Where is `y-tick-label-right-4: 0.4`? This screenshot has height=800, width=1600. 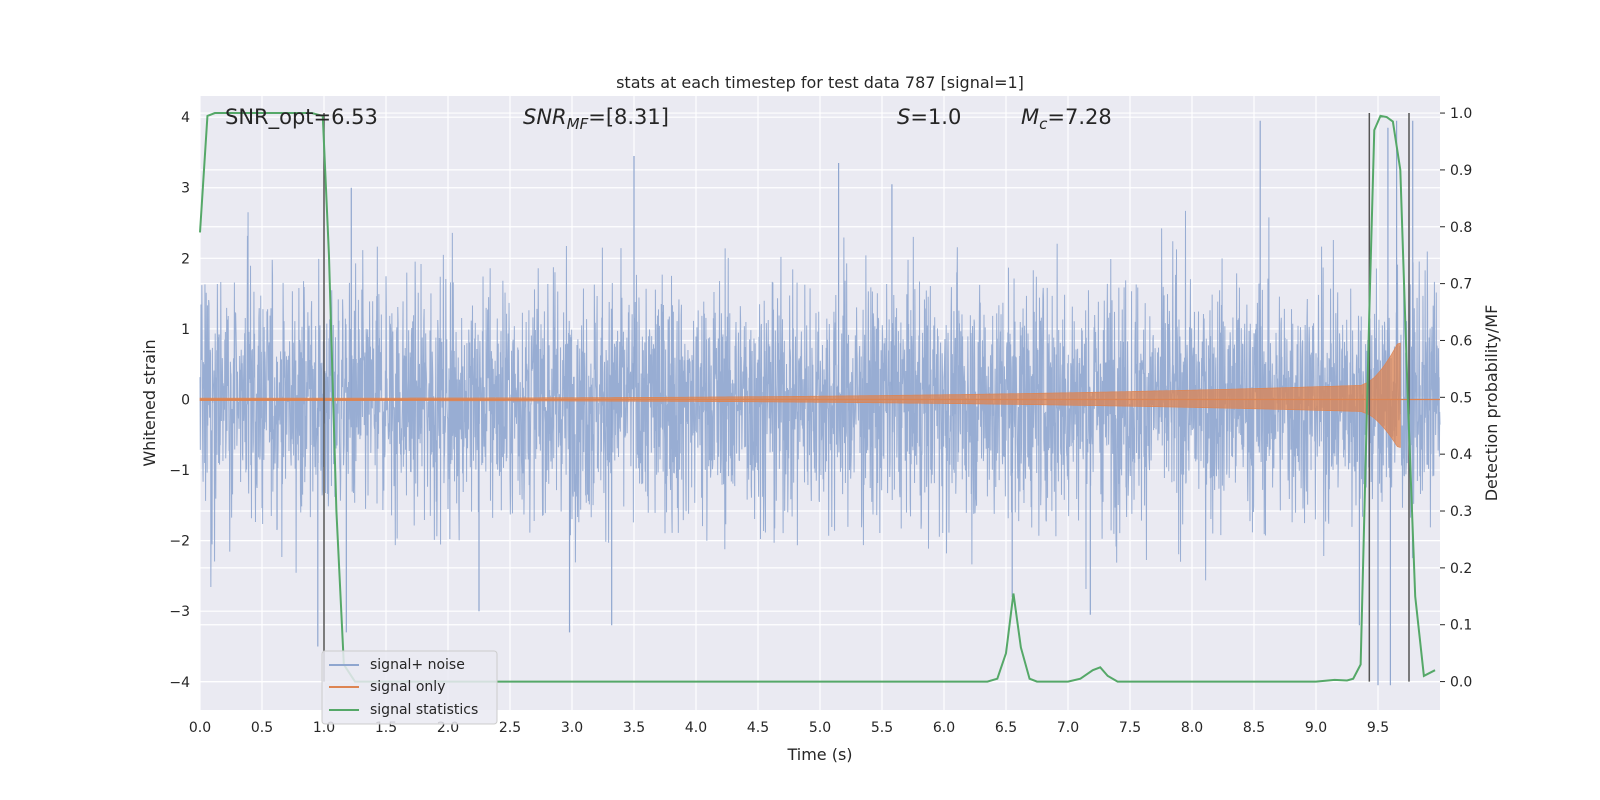 y-tick-label-right-4: 0.4 is located at coordinates (1461, 455).